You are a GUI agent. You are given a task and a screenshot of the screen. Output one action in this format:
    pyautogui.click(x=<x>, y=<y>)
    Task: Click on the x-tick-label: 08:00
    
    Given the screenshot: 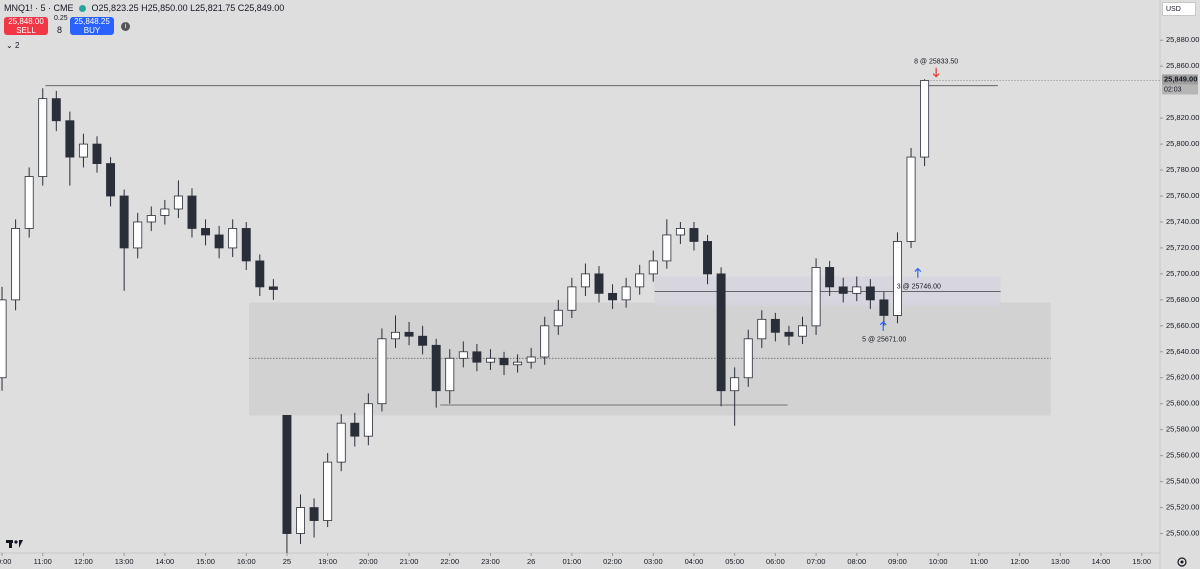 What is the action you would take?
    pyautogui.click(x=856, y=561)
    